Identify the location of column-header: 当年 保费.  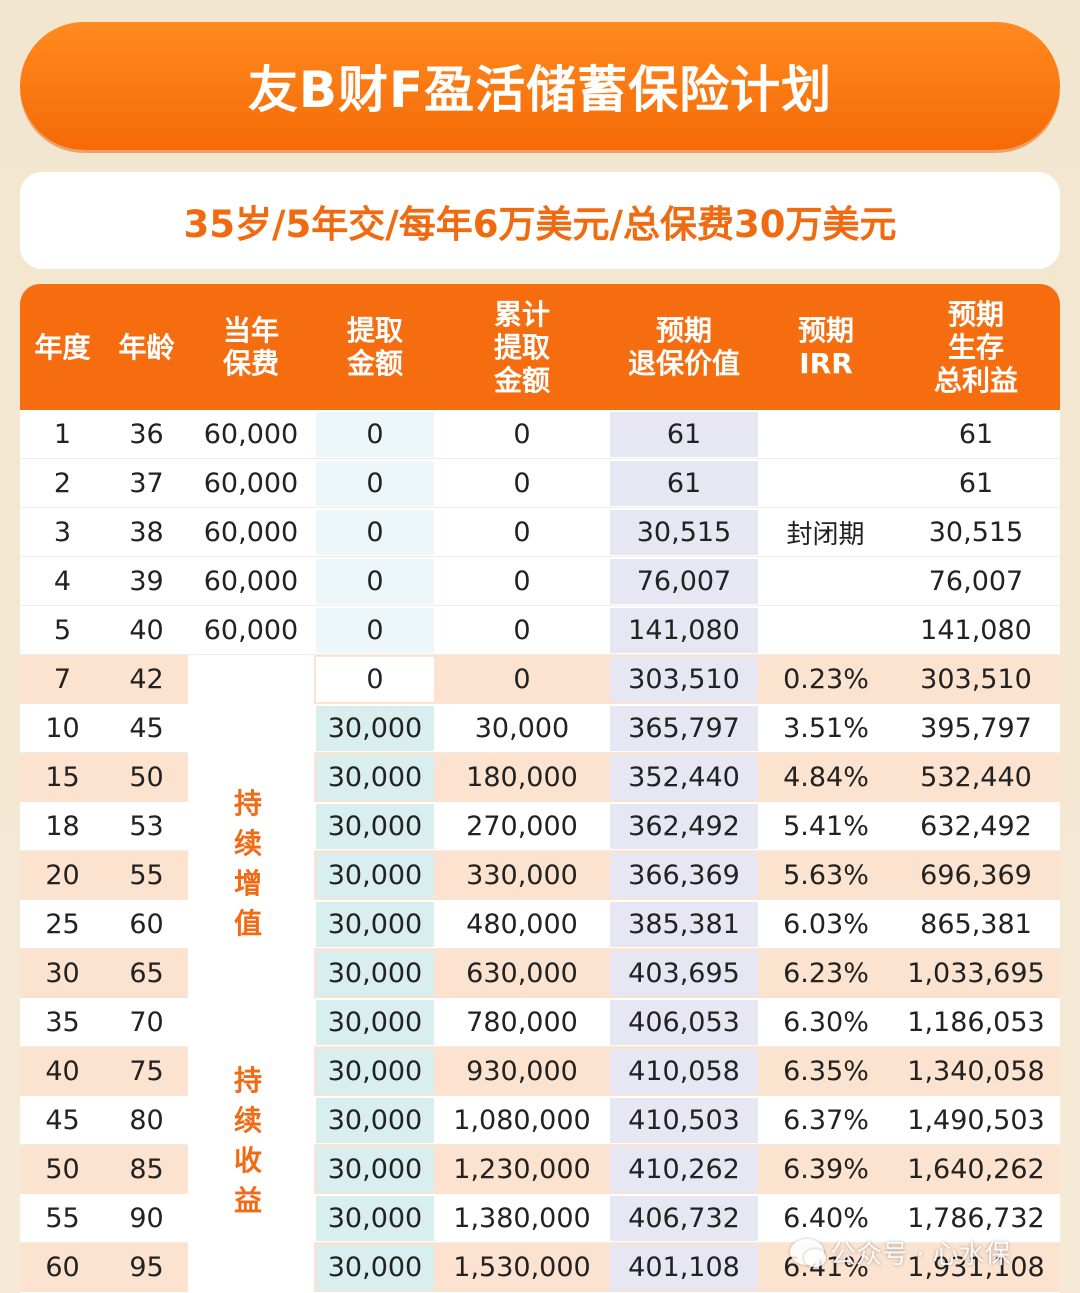
(250, 347).